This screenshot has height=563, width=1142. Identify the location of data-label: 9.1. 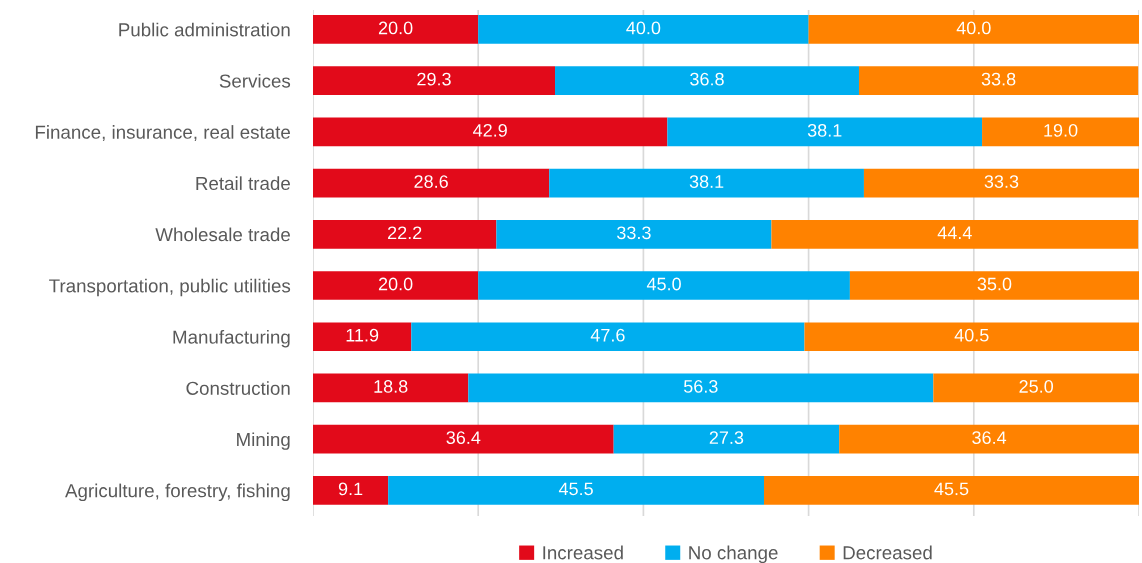
(350, 489).